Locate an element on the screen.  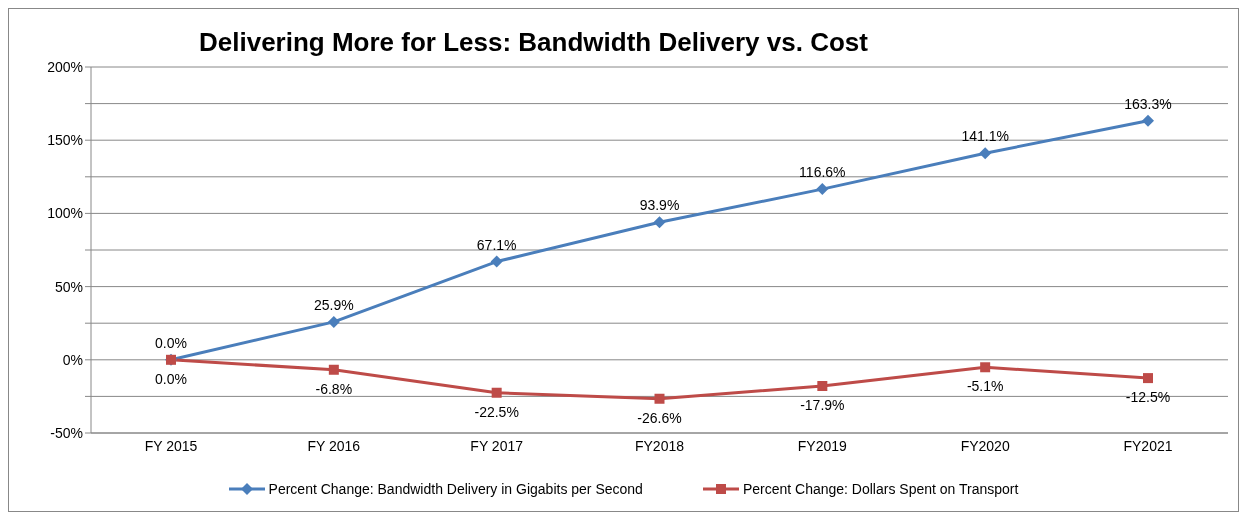
y-tick-label: 150% is located at coordinates (65, 140).